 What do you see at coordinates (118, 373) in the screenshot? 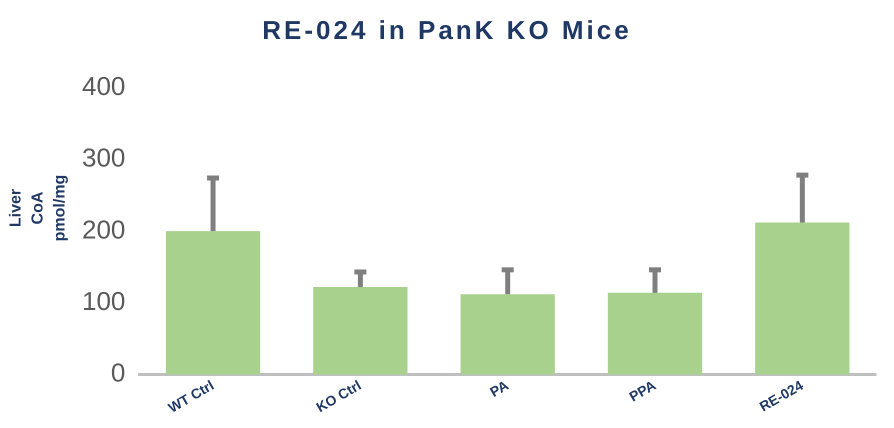
I see `y-tick-label: 0` at bounding box center [118, 373].